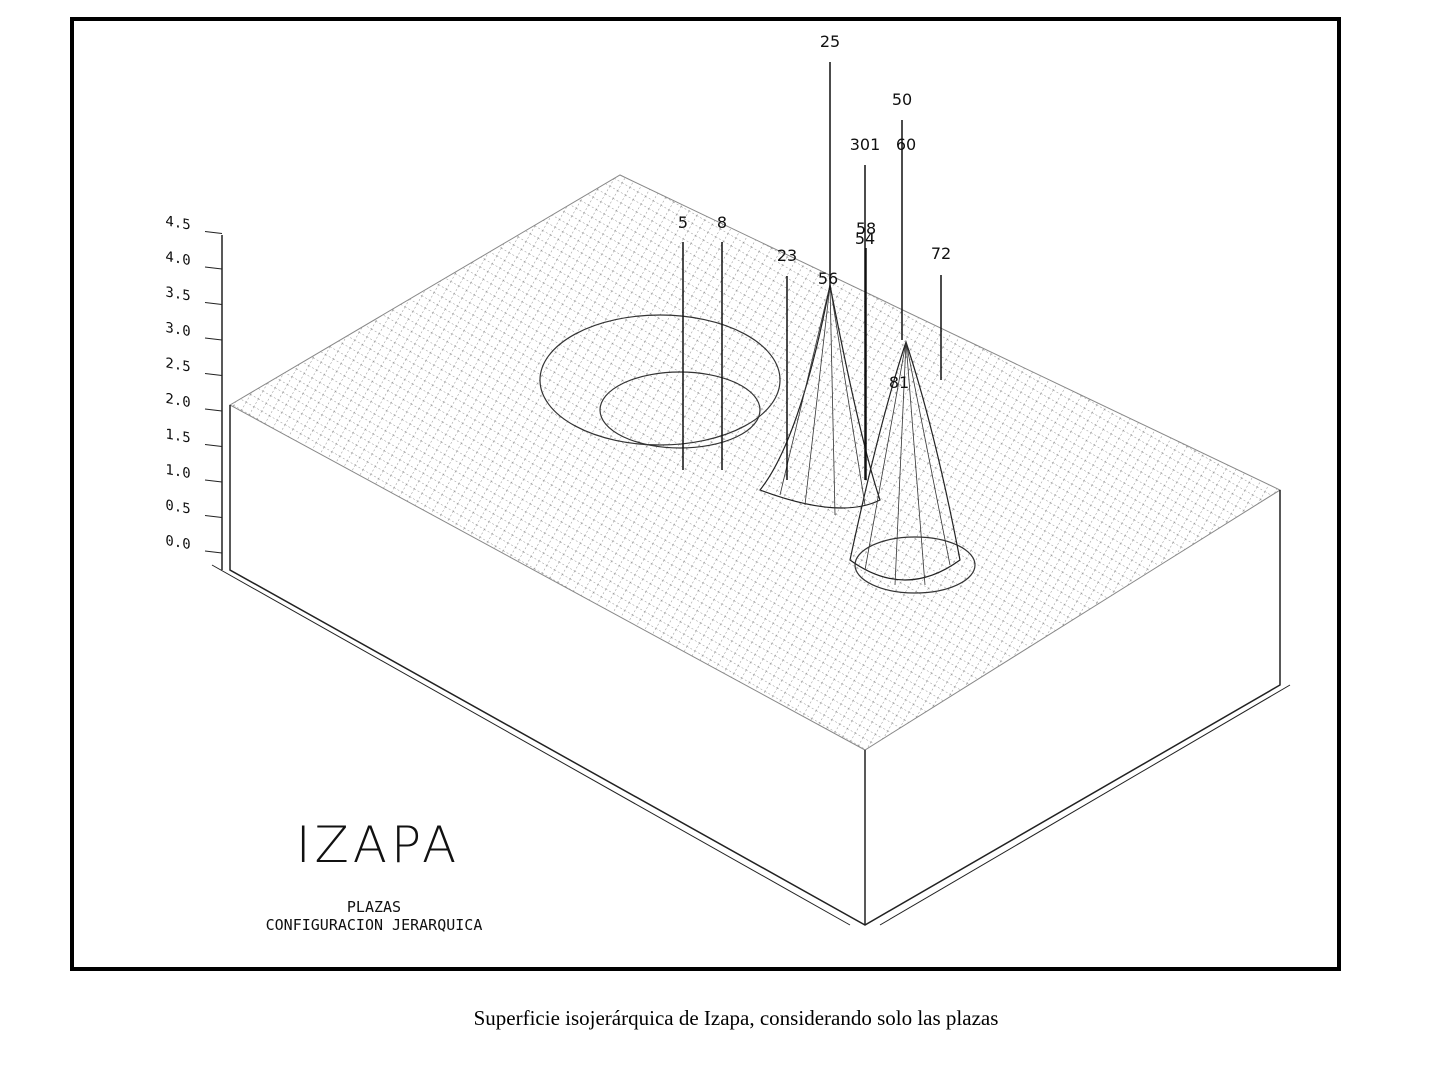  Describe the element at coordinates (902, 99) in the screenshot. I see `peak-label: 50` at that location.